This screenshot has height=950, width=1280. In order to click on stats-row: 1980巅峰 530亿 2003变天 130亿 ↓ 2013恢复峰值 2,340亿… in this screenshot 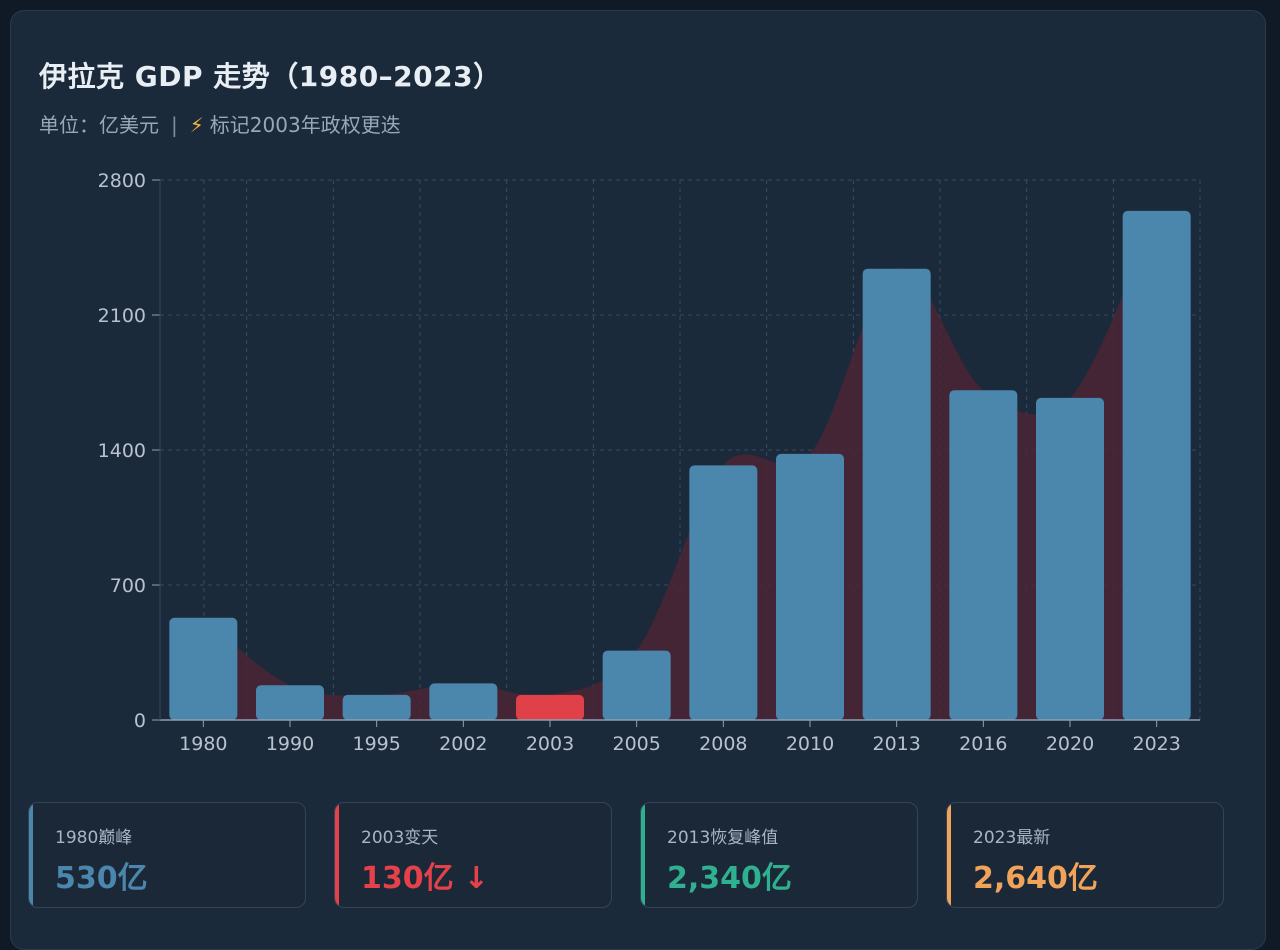, I will do `click(628, 855)`.